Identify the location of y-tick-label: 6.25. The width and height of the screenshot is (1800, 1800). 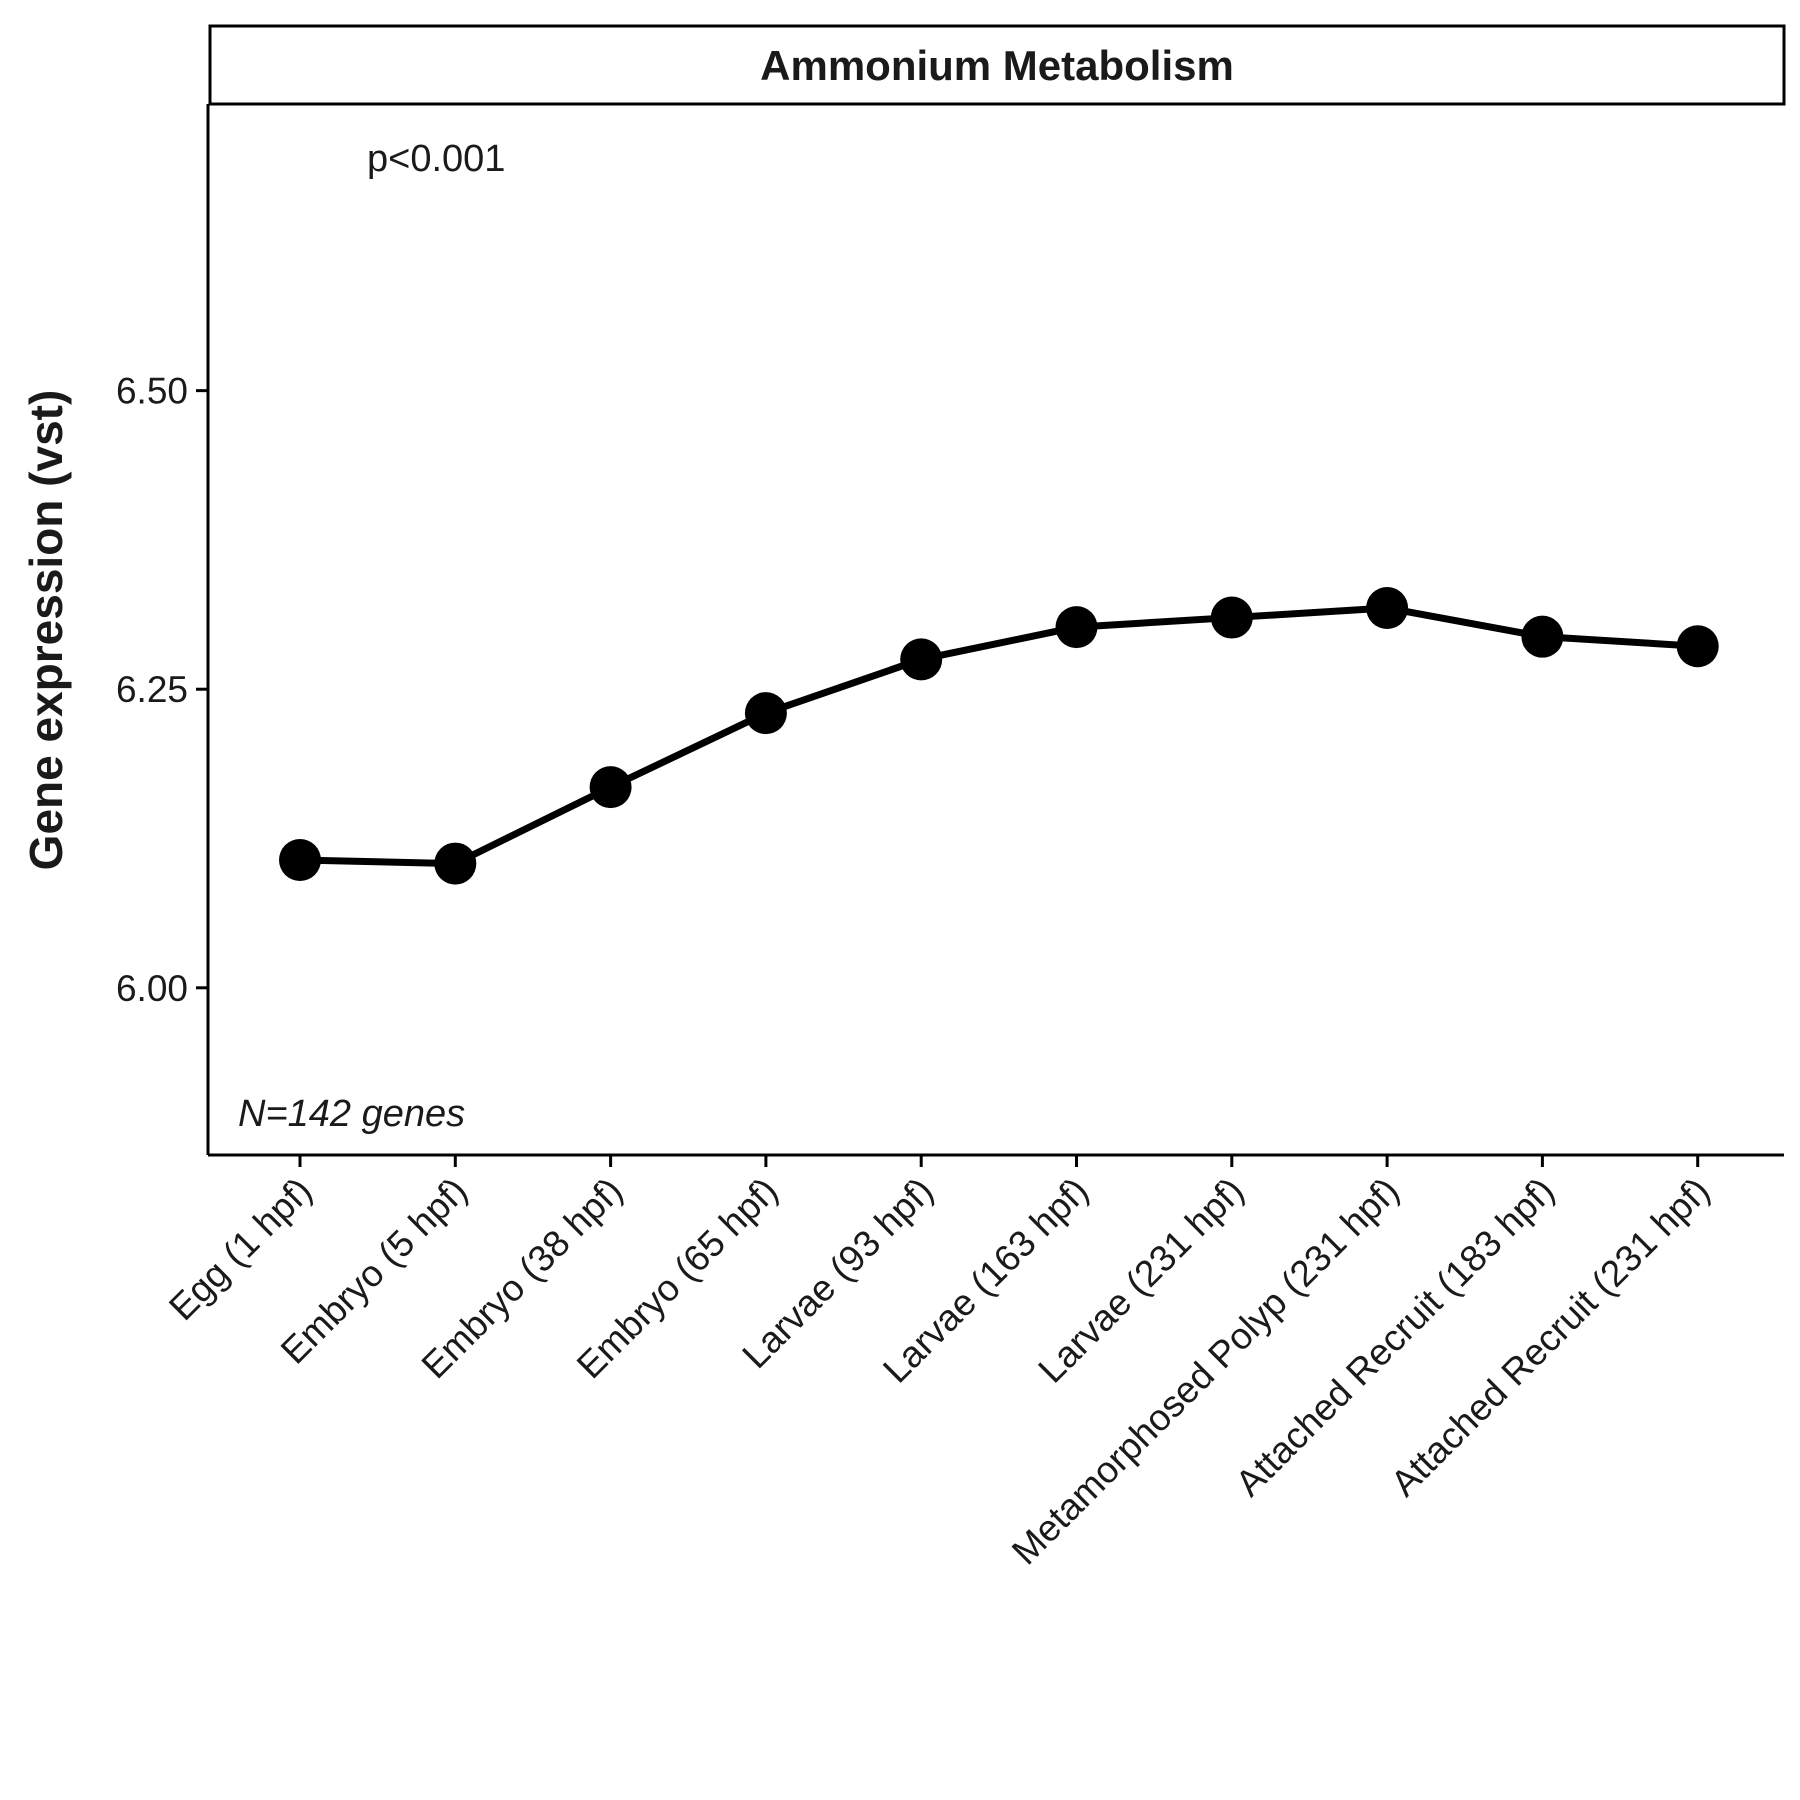
(152, 689).